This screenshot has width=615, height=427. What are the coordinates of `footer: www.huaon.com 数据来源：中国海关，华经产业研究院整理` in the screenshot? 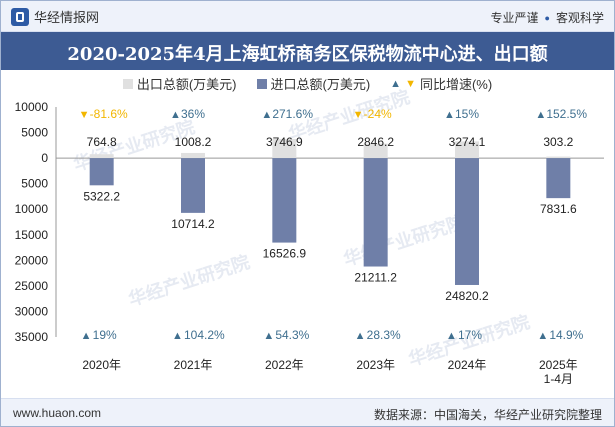 It's located at (307, 412).